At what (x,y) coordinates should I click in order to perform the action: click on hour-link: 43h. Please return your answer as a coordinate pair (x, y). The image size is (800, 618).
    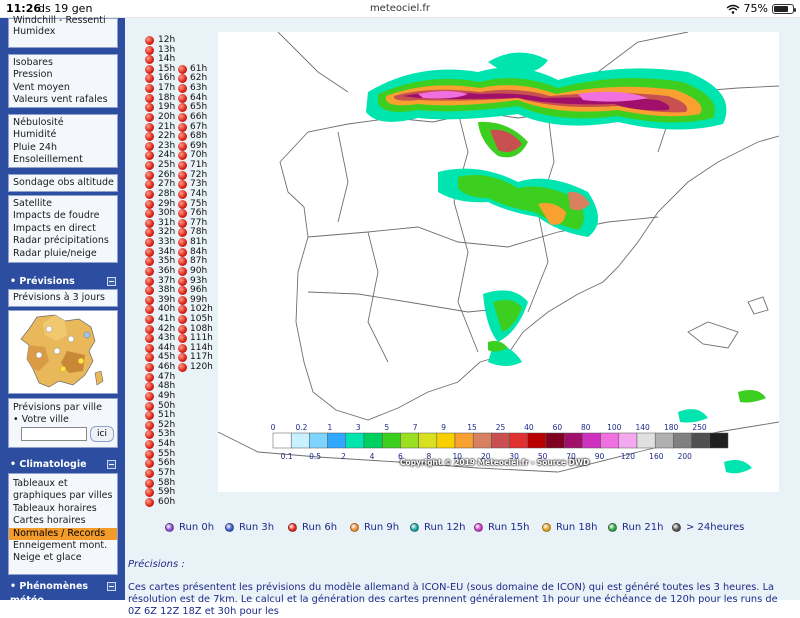
    Looking at the image, I should click on (167, 338).